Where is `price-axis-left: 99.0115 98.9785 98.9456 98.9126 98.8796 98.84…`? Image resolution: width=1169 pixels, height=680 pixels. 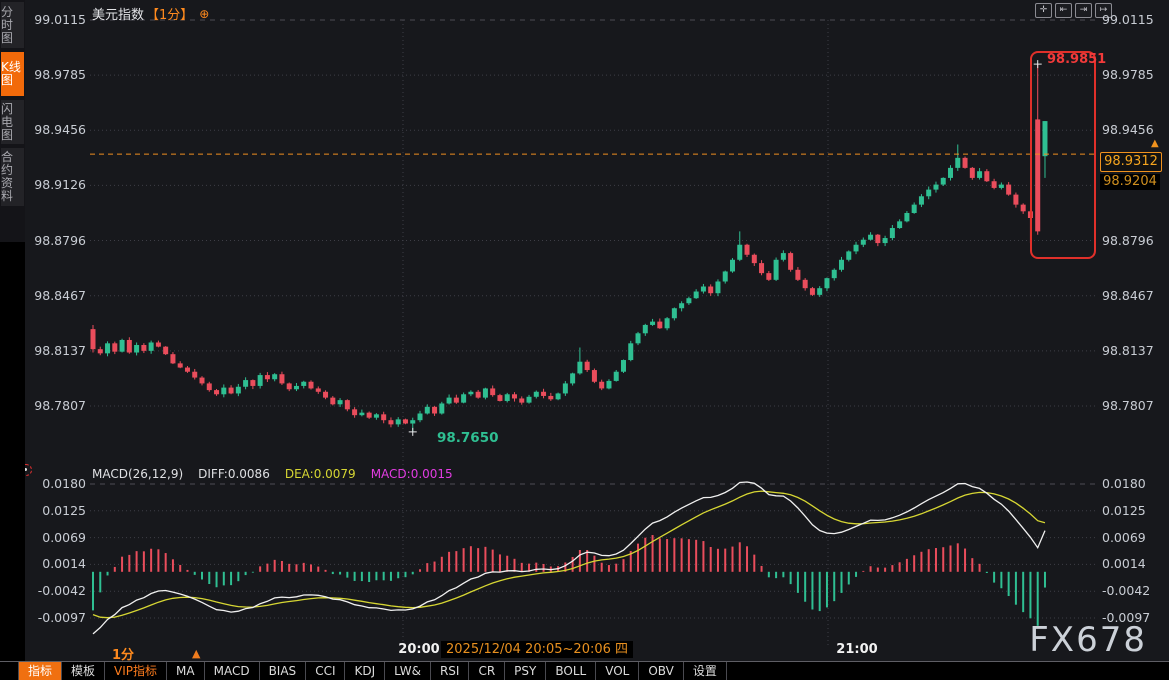 price-axis-left: 99.0115 98.9785 98.9456 98.9126 98.8796 98.84… is located at coordinates (43, 213).